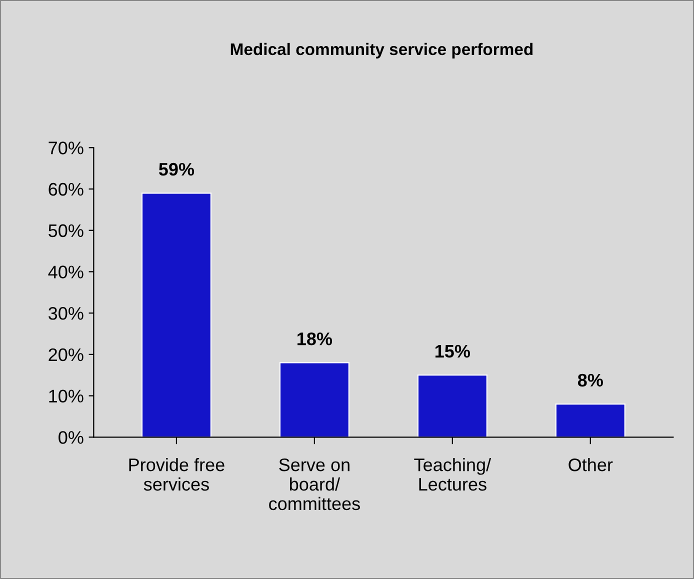  Describe the element at coordinates (66, 396) in the screenshot. I see `y-tick-label: 10%` at that location.